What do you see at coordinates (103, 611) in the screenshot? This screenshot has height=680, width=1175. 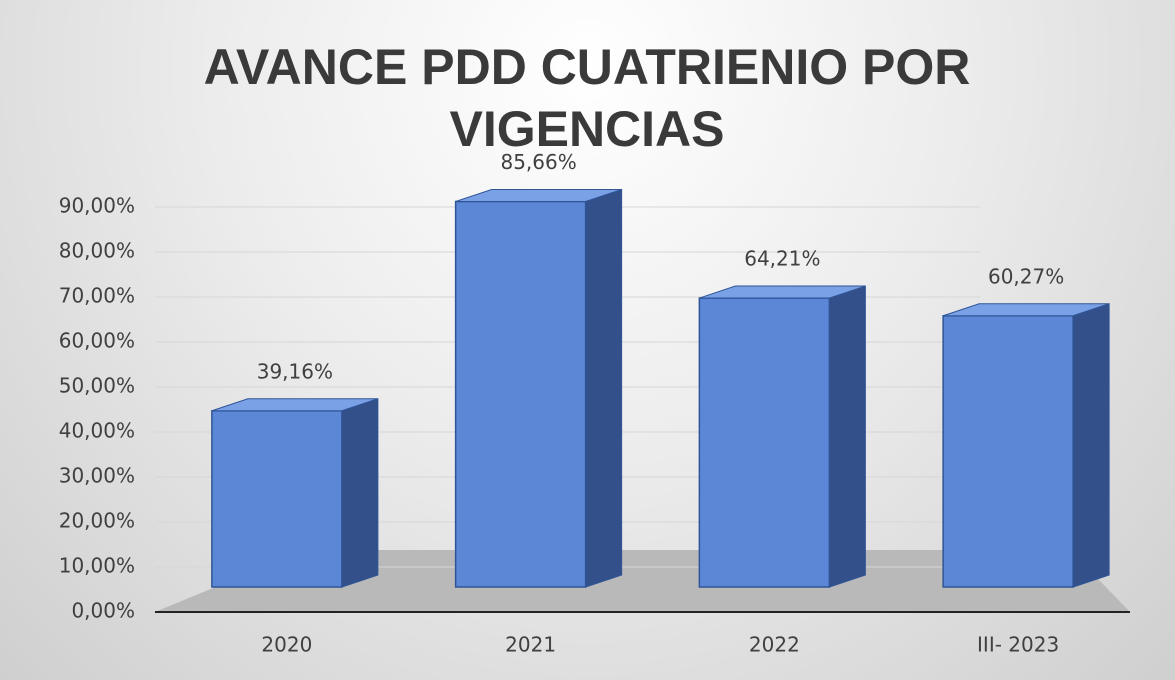 I see `y-tick-label: 0,00%` at bounding box center [103, 611].